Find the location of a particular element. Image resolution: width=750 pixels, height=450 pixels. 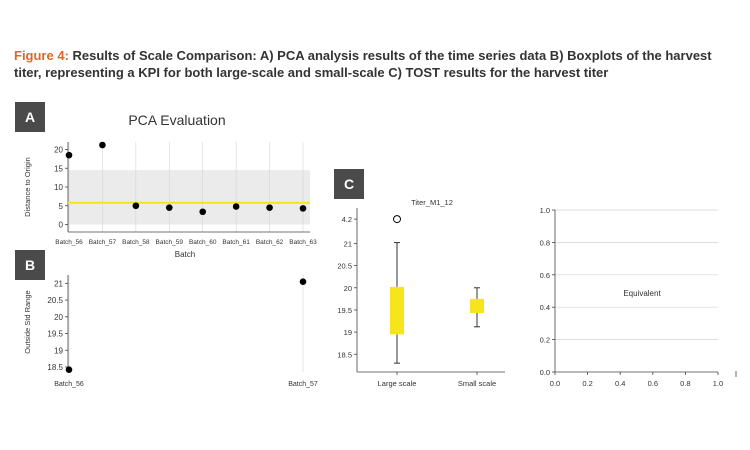

tost-x-tick-label: 0.8 is located at coordinates (685, 383).